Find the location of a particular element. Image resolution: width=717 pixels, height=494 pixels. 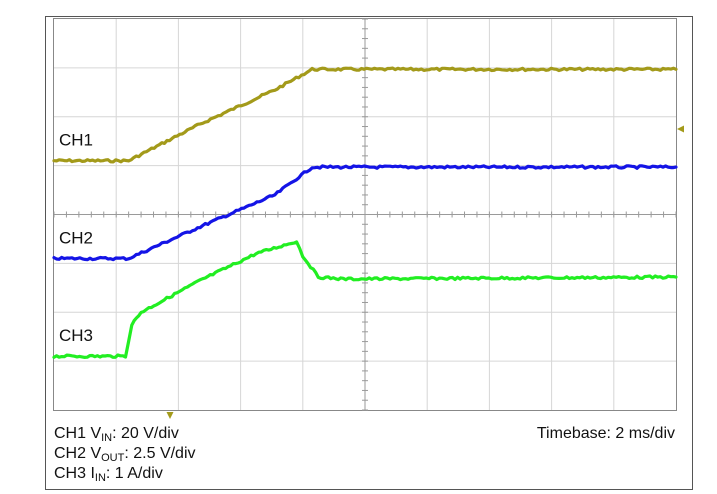

ch2-caption-prefix: CH2 V is located at coordinates (78, 453).